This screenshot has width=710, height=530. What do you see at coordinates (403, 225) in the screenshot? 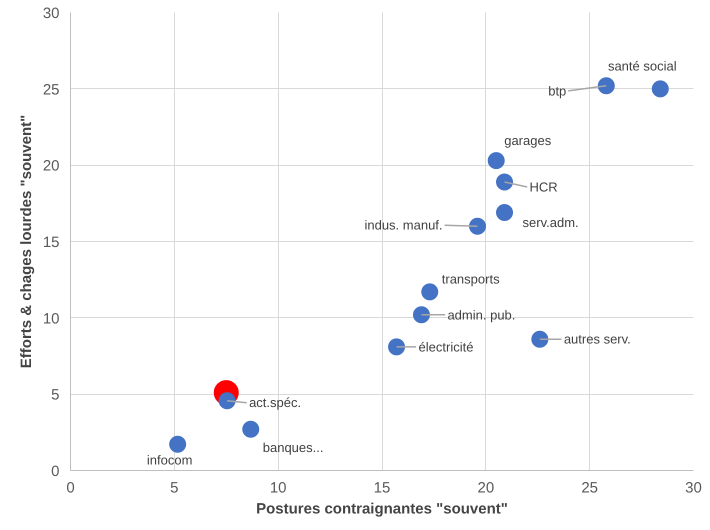
I see `annotation: indus. manuf.` at bounding box center [403, 225].